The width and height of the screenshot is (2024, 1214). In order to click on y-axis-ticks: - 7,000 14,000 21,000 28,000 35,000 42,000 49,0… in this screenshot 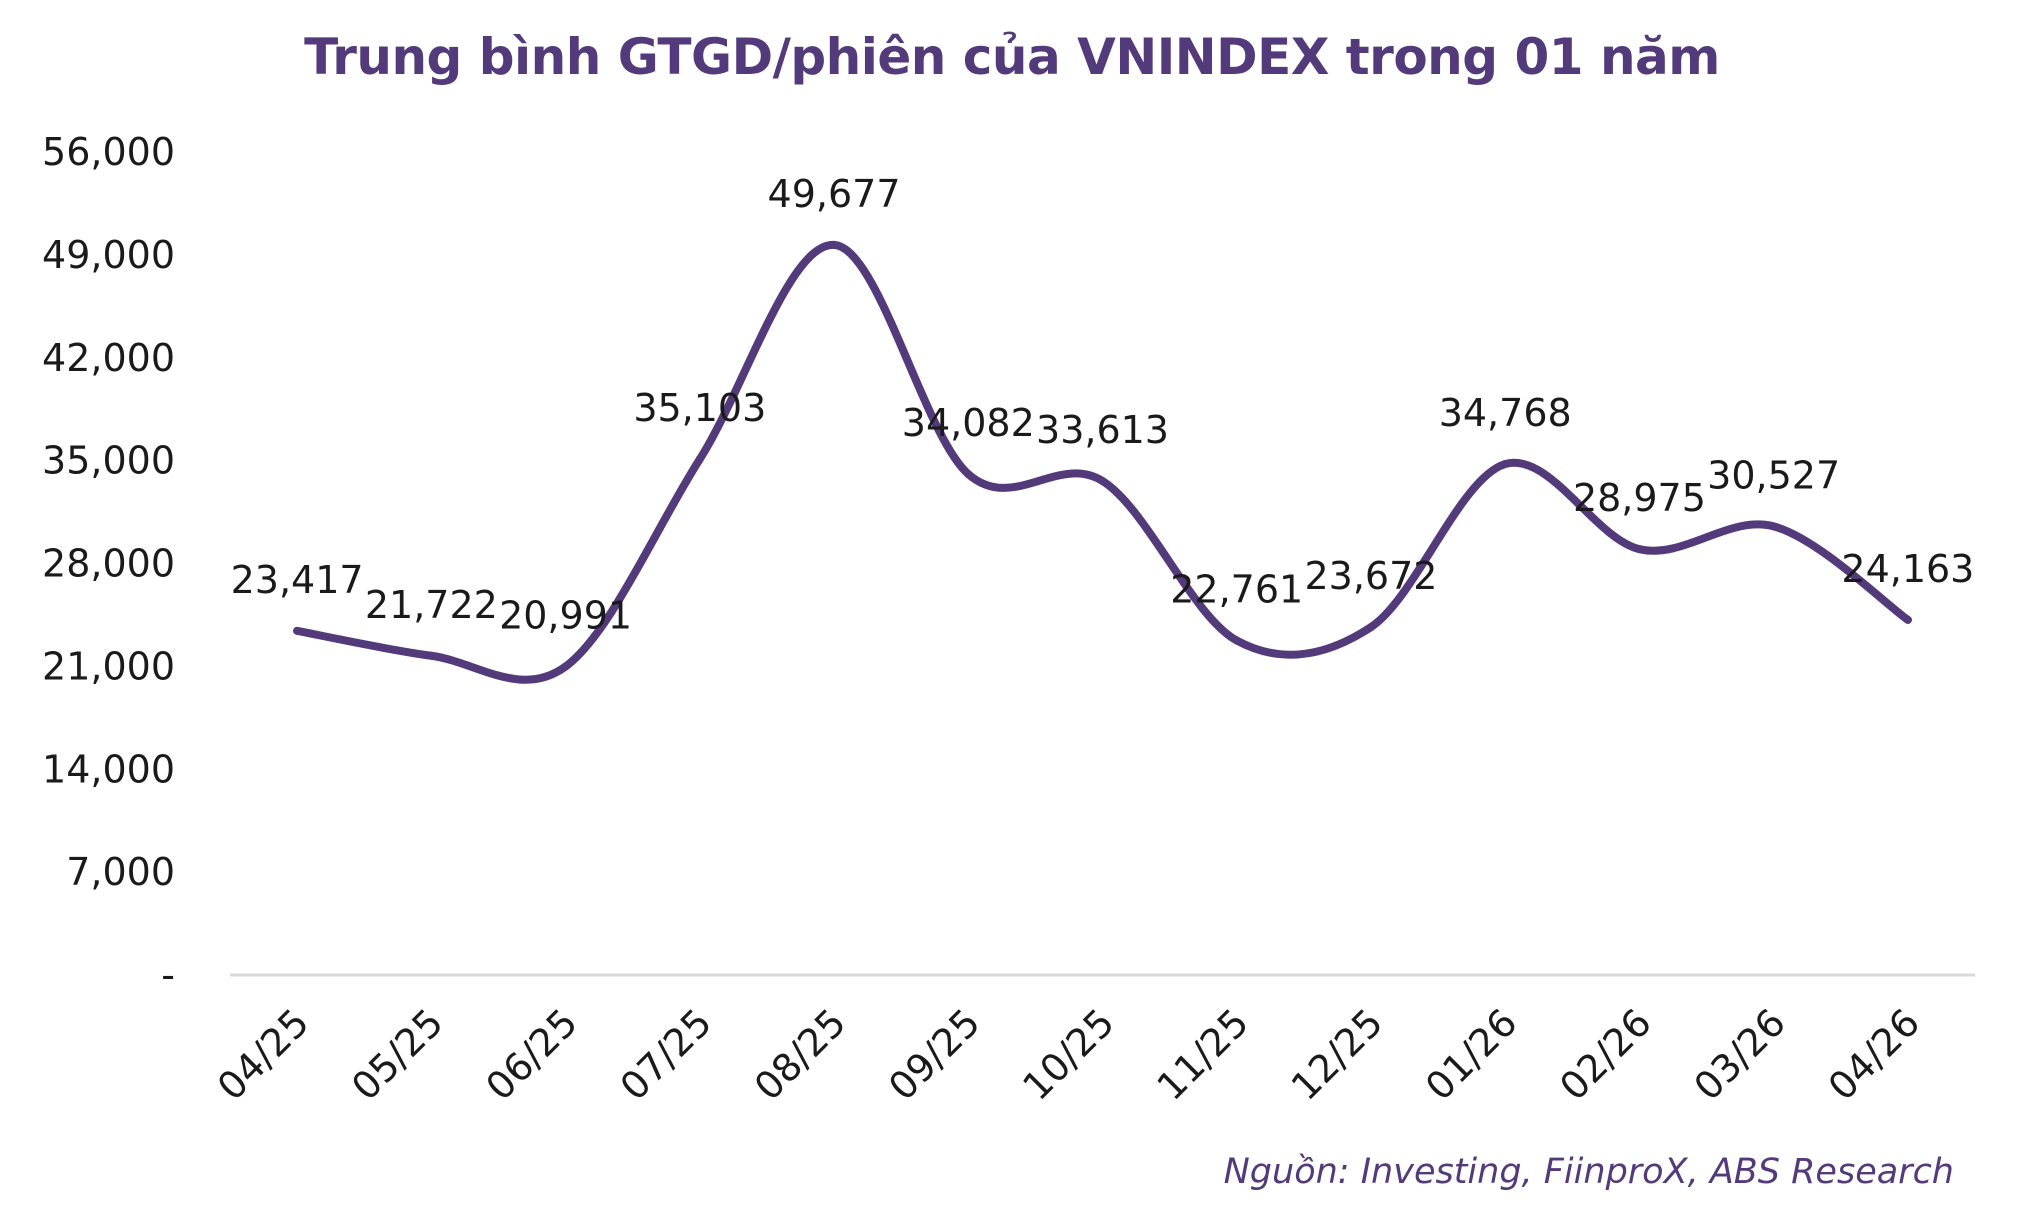, I will do `click(108, 563)`.